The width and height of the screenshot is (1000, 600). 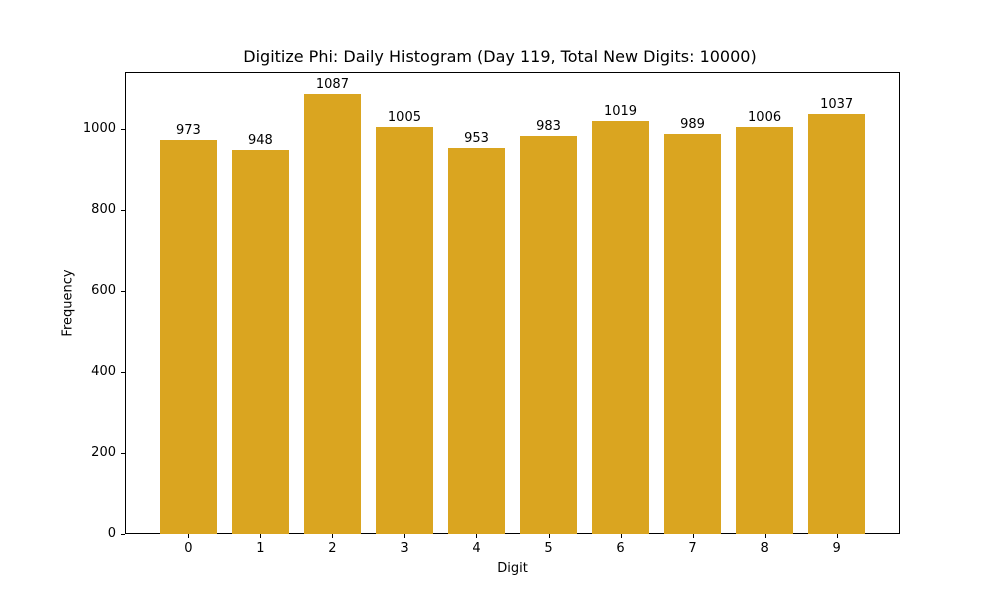 I want to click on y-tick-label: 800, so click(x=103, y=210).